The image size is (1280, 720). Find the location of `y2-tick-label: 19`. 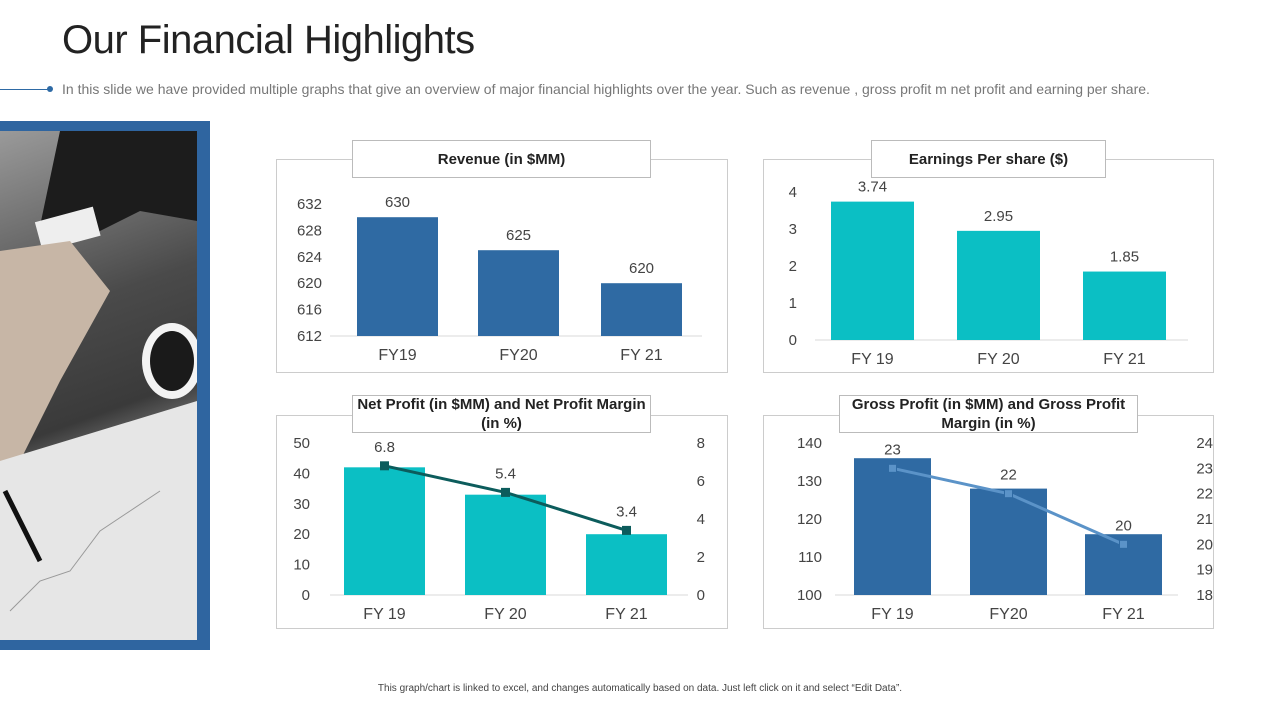

y2-tick-label: 19 is located at coordinates (1204, 570).